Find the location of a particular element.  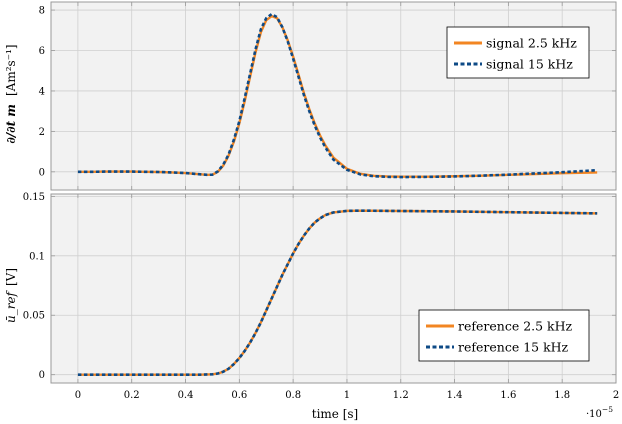

bottom-legend: reference 2.5 kHz reference 15 kHz is located at coordinates (504, 335).